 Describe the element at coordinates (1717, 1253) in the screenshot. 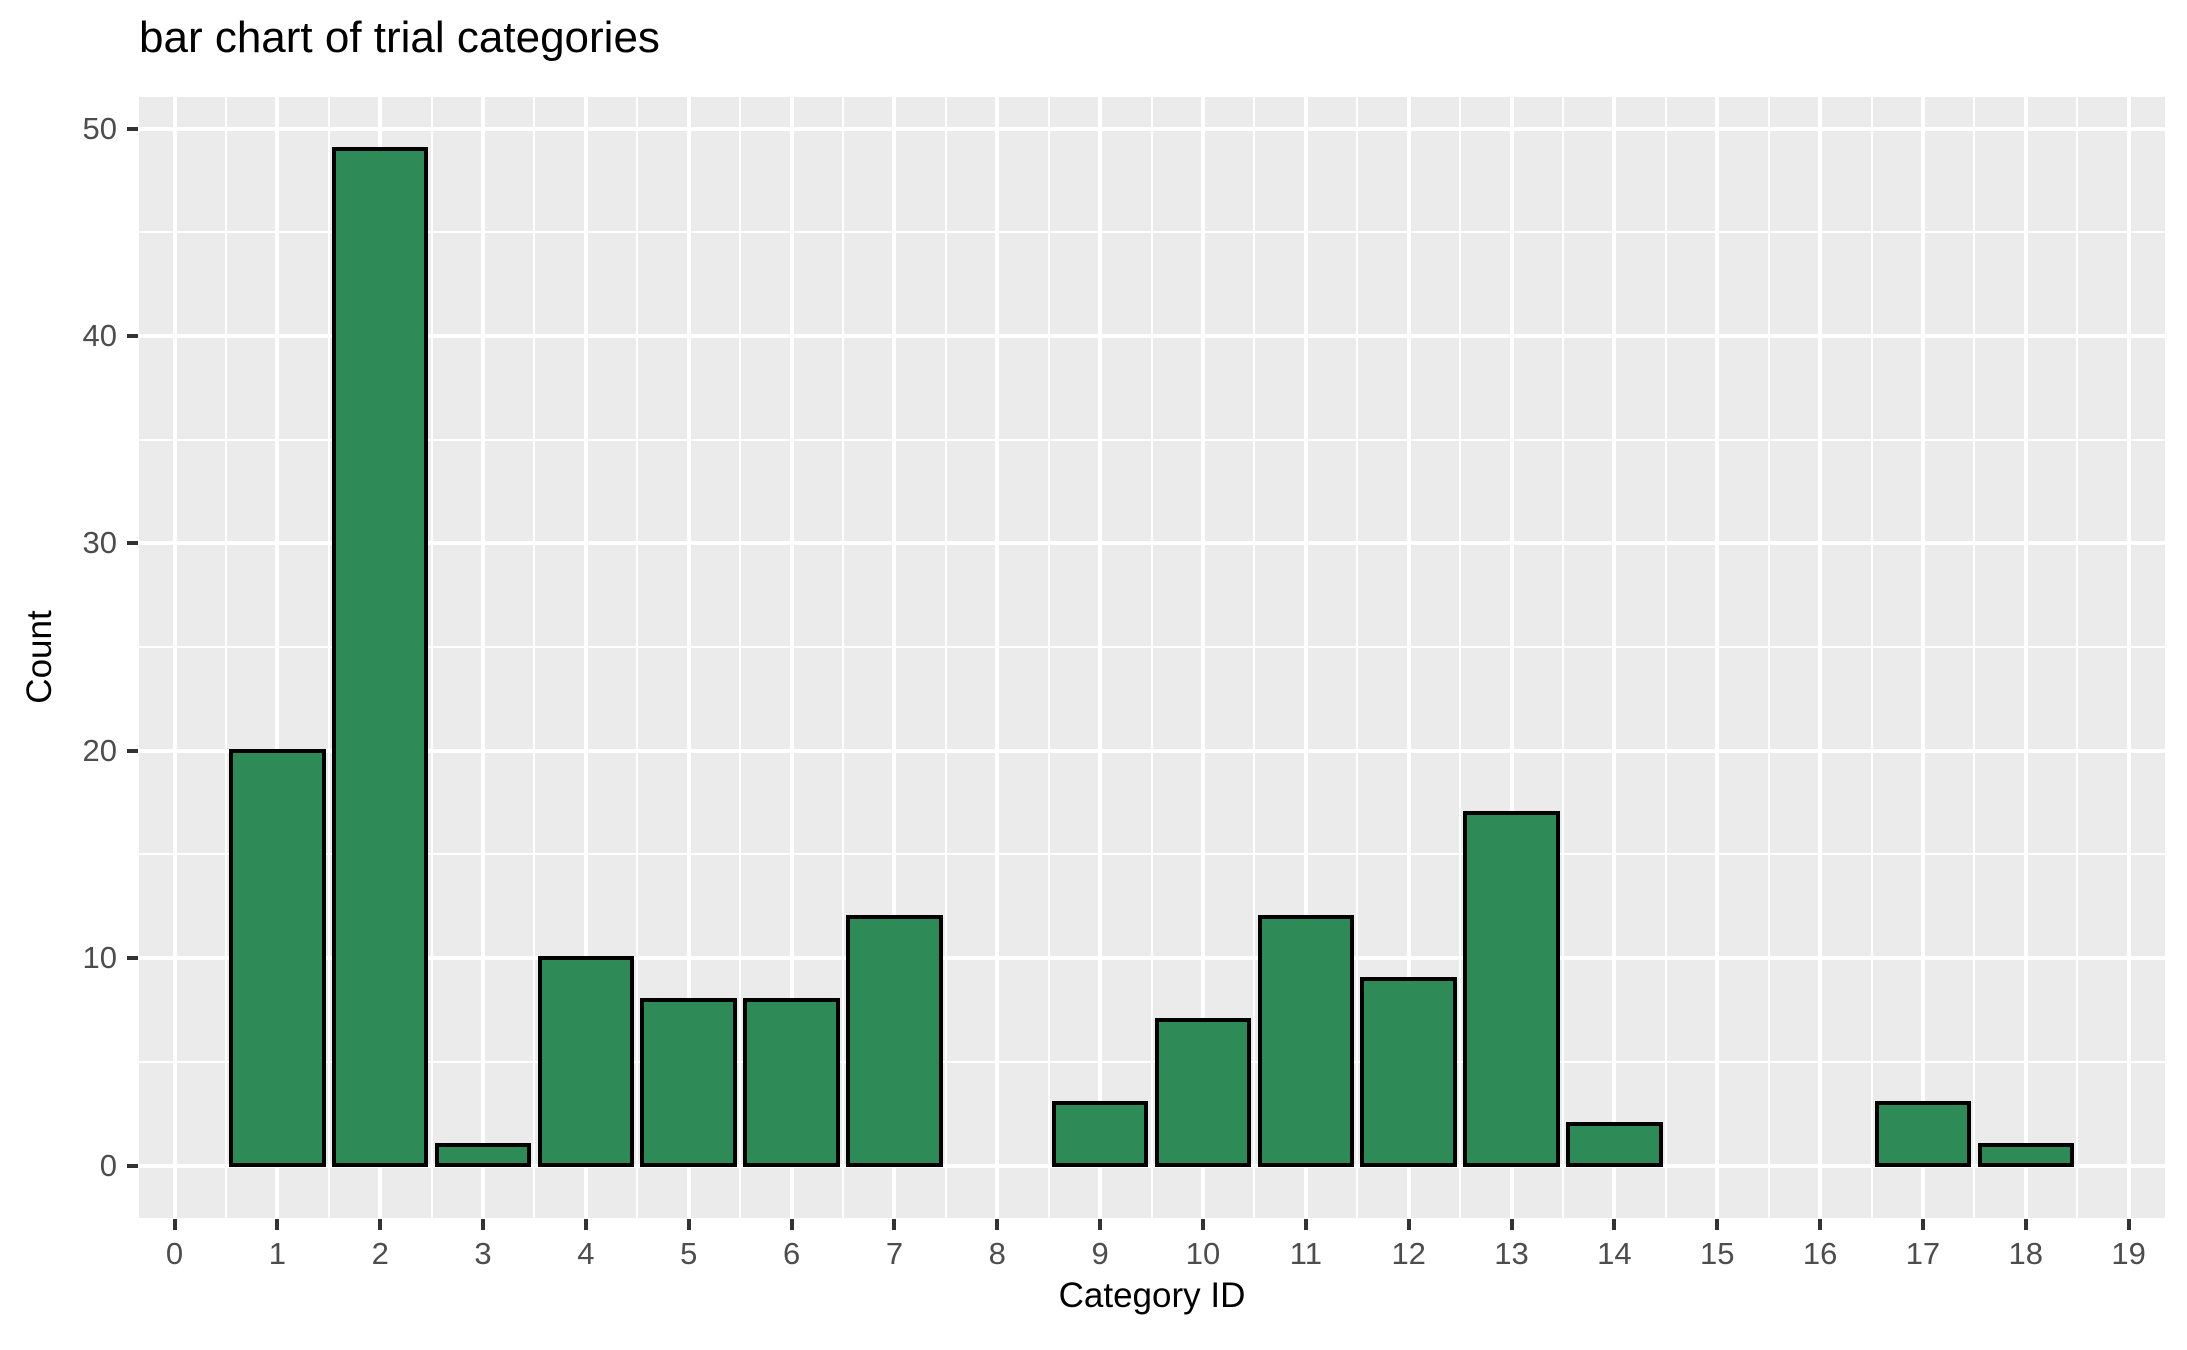

I see `x-tick-label-15: 15` at that location.